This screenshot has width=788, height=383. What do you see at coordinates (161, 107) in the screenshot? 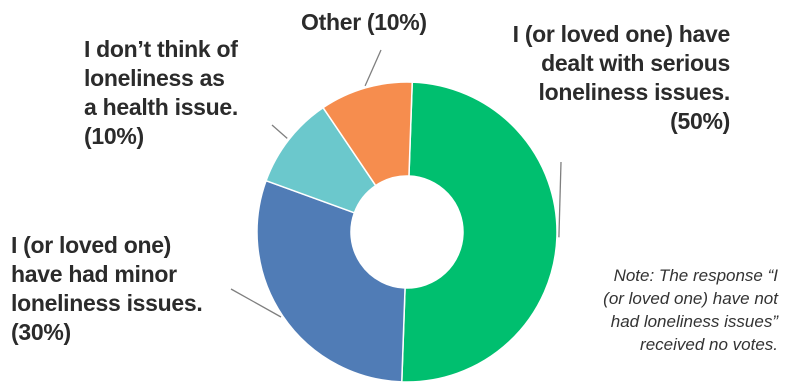
I see `slice-label-line: a health issue.` at bounding box center [161, 107].